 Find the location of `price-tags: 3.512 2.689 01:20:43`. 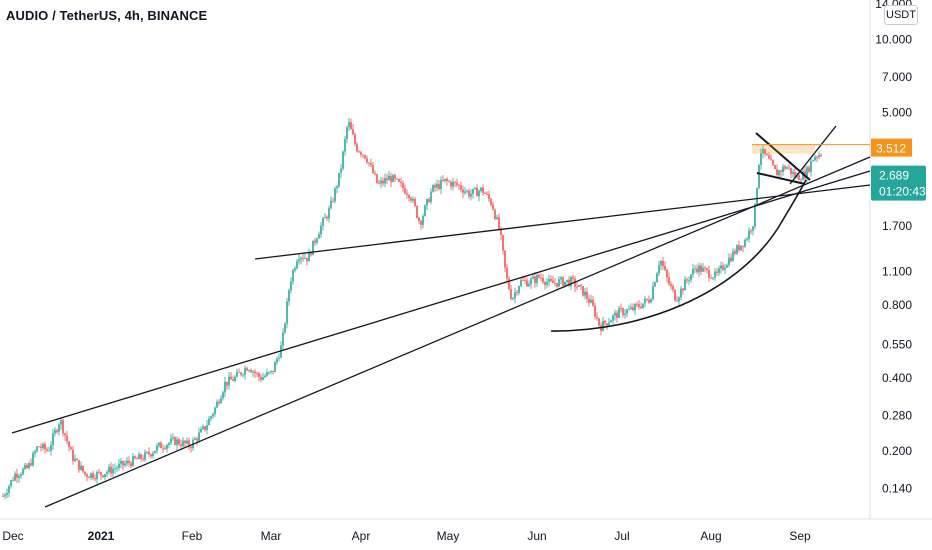

price-tags: 3.512 2.689 01:20:43 is located at coordinates (898, 169).